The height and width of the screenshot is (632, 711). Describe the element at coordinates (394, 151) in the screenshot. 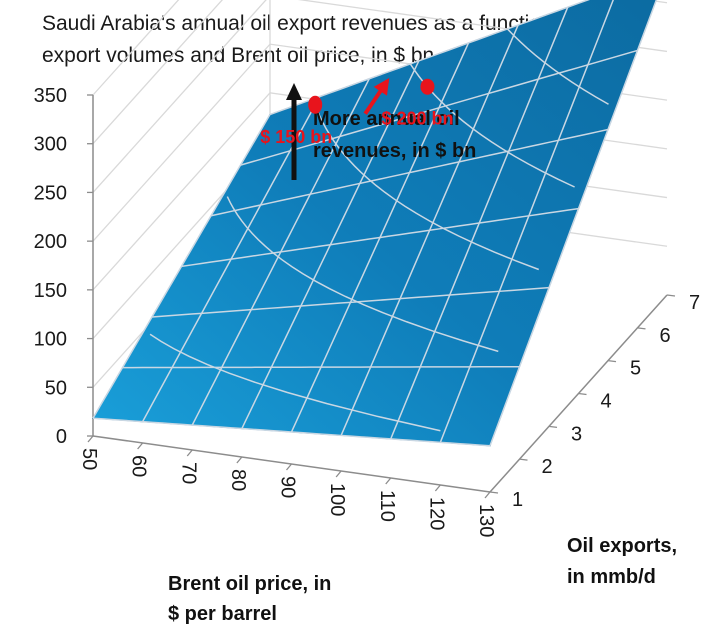

I see `arrow-note-line-2: revenues, in $ bn` at that location.